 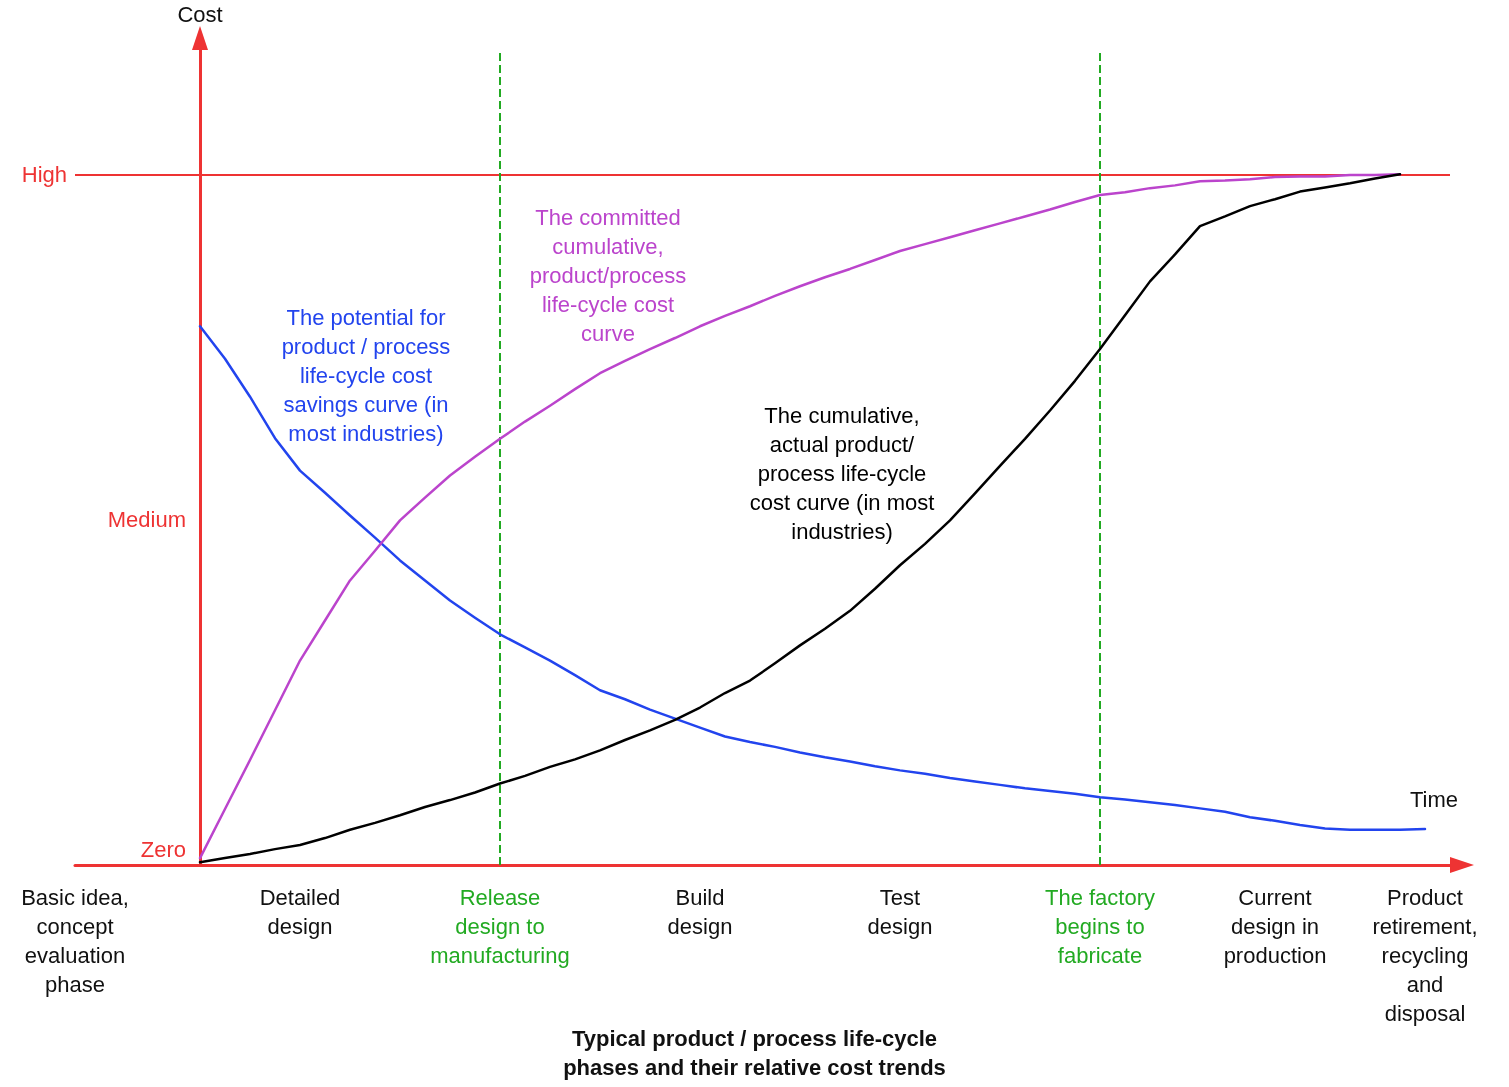 I want to click on x-tick-label: Detailed design, so click(x=300, y=912).